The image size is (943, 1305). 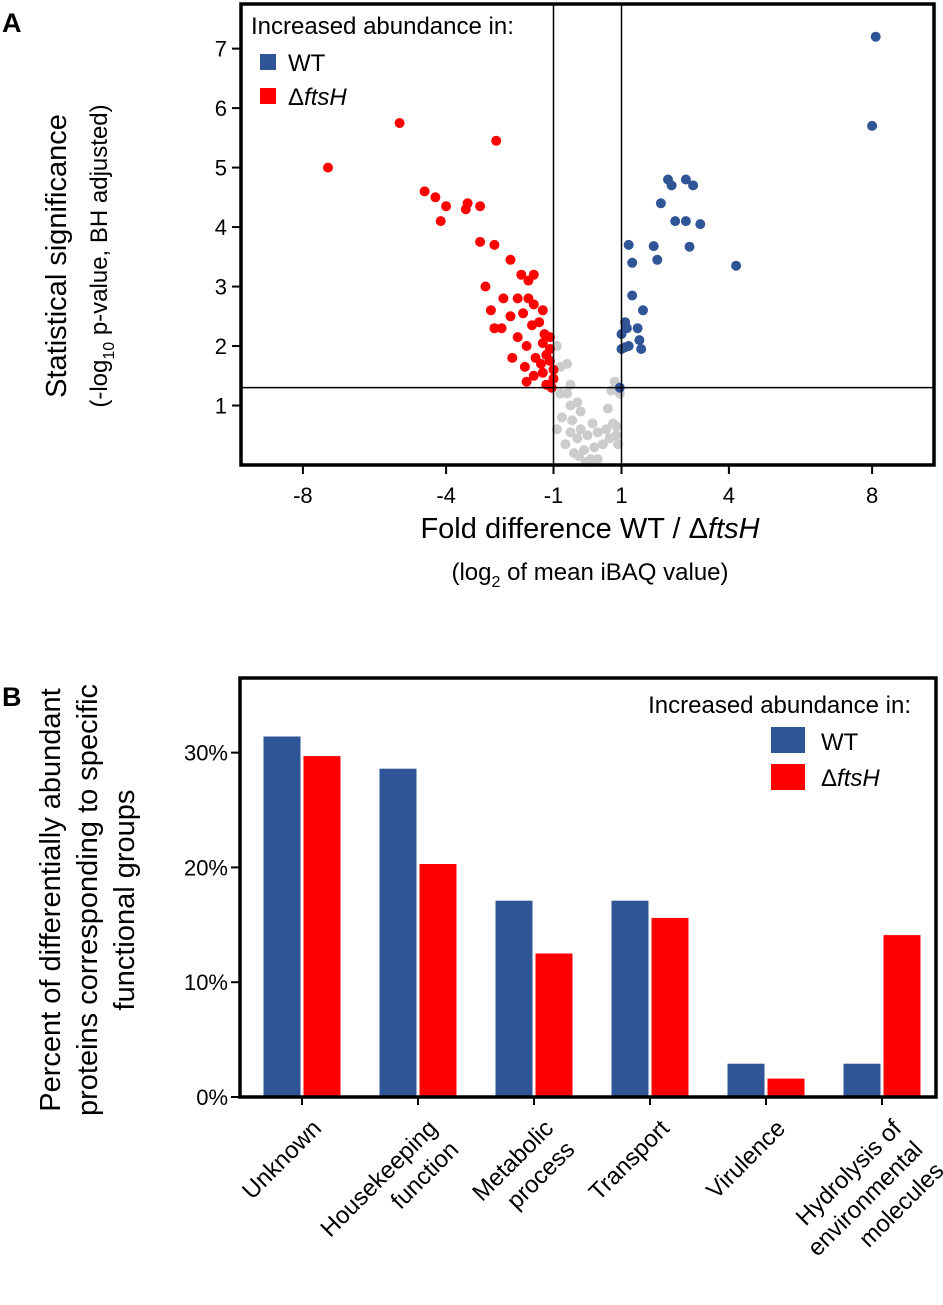 What do you see at coordinates (221, 108) in the screenshot?
I see `y-tick-label: 6` at bounding box center [221, 108].